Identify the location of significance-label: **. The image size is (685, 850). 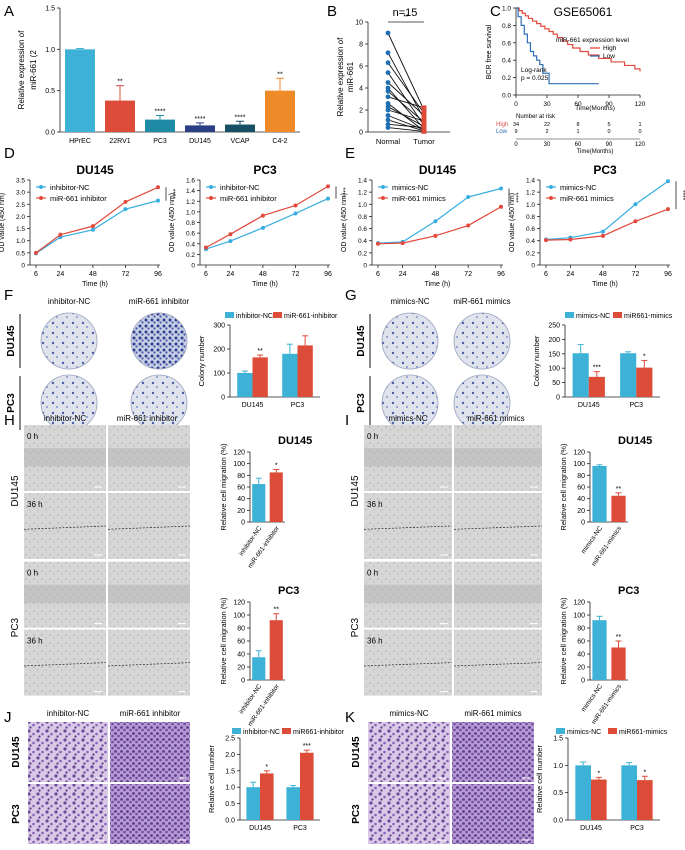
(619, 489).